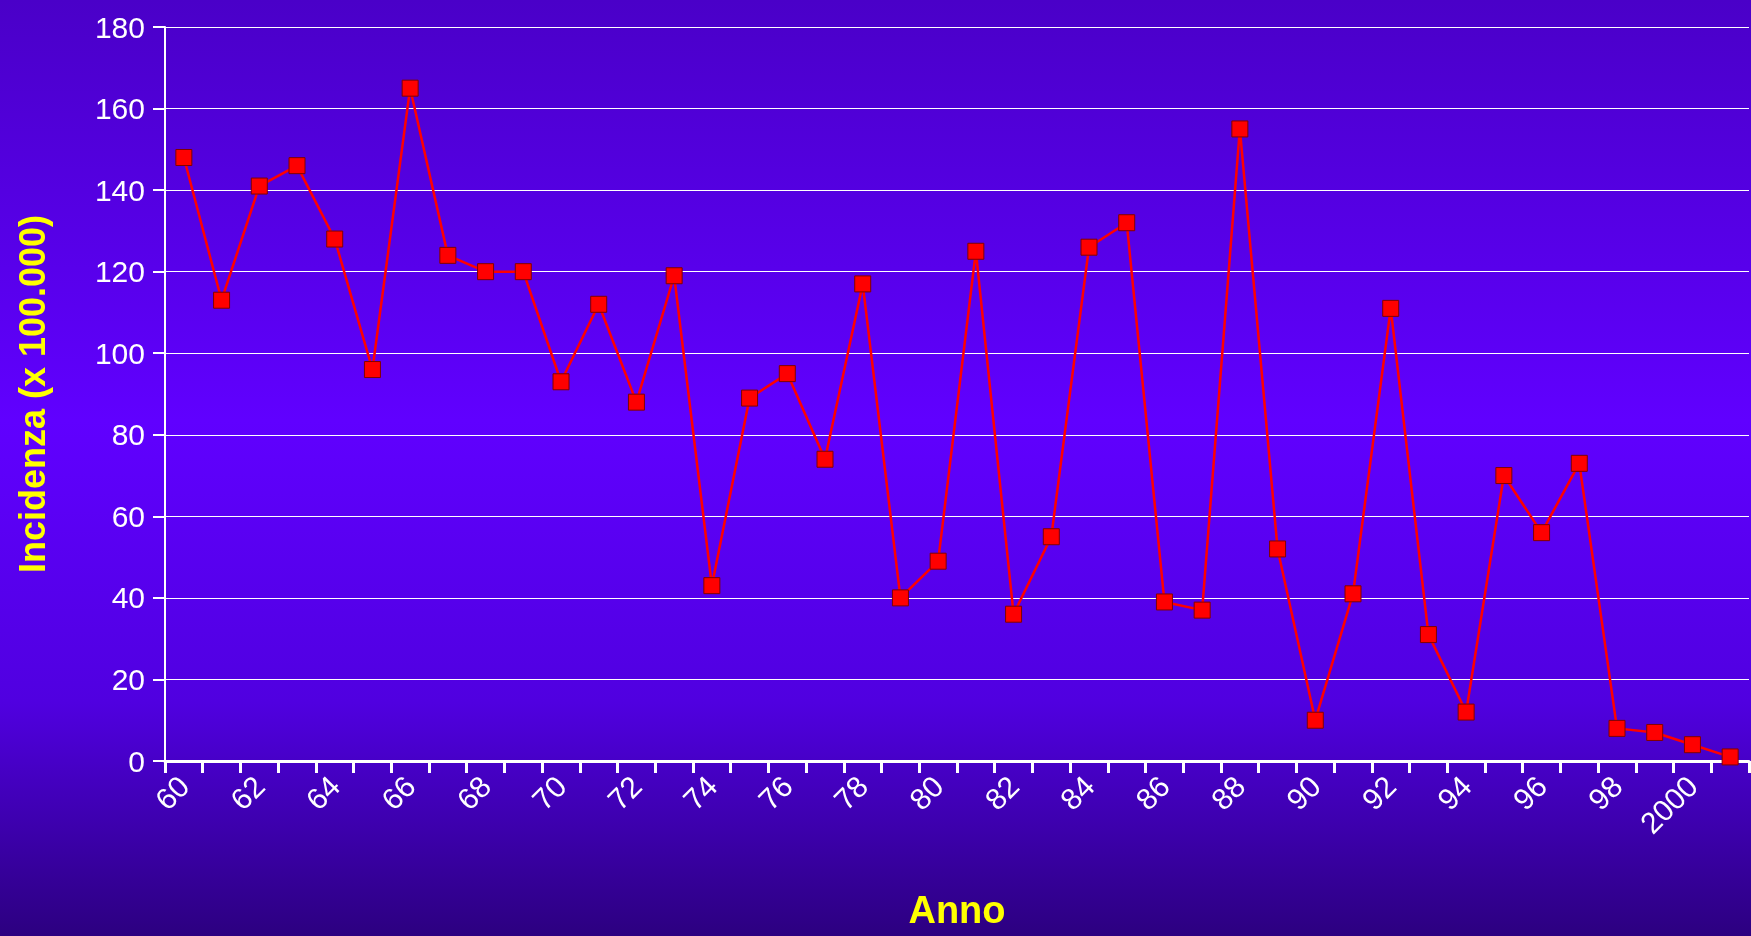  Describe the element at coordinates (119, 190) in the screenshot. I see `y-tick-label: 140` at that location.